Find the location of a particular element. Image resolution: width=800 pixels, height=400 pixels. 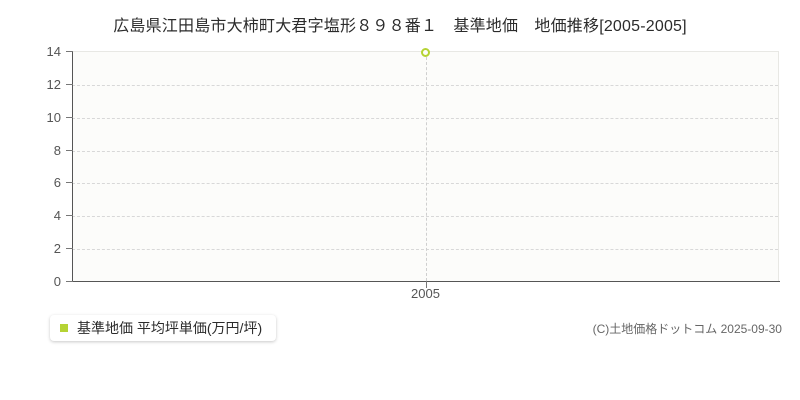

y-axis-line is located at coordinates (72, 166).